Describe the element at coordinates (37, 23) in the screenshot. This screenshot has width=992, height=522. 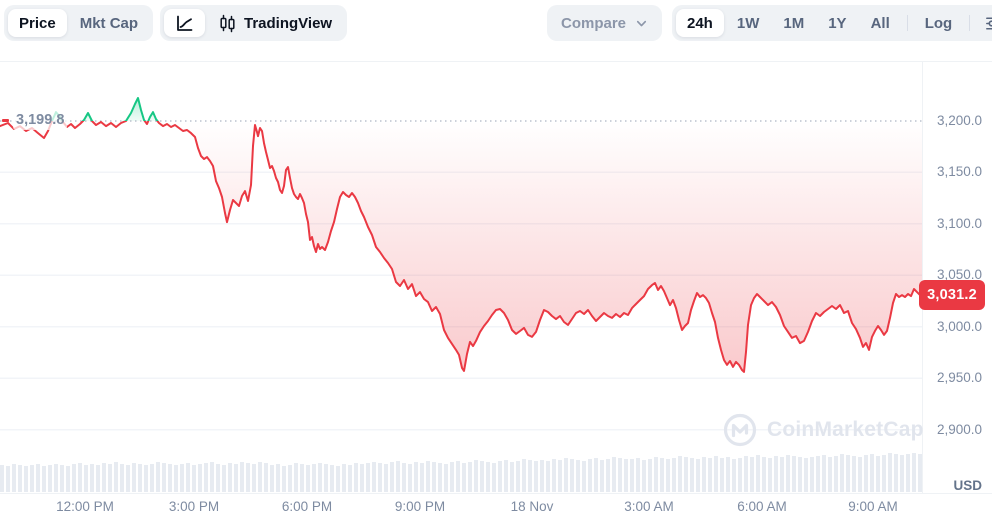
I see `price-tab: Price` at that location.